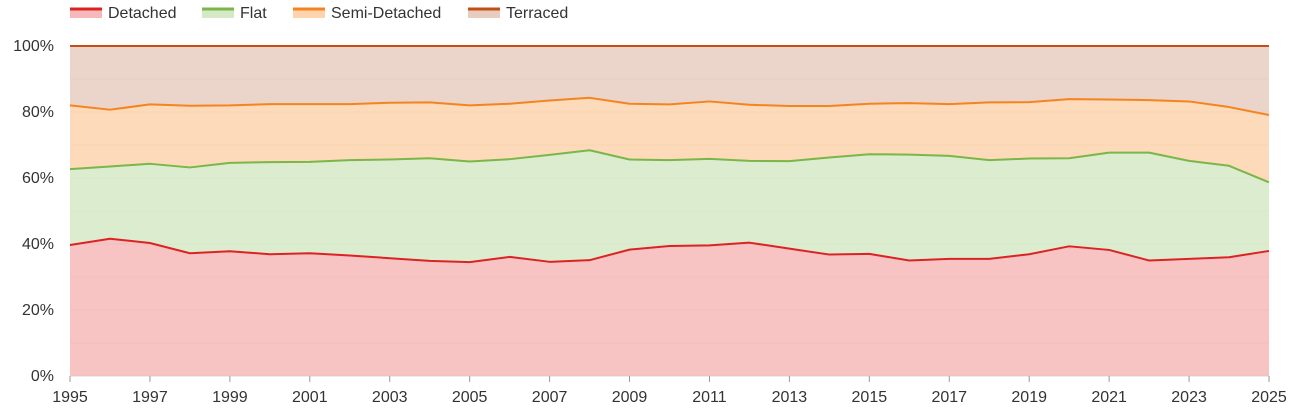  I want to click on x-tick-label: 1995, so click(70, 397).